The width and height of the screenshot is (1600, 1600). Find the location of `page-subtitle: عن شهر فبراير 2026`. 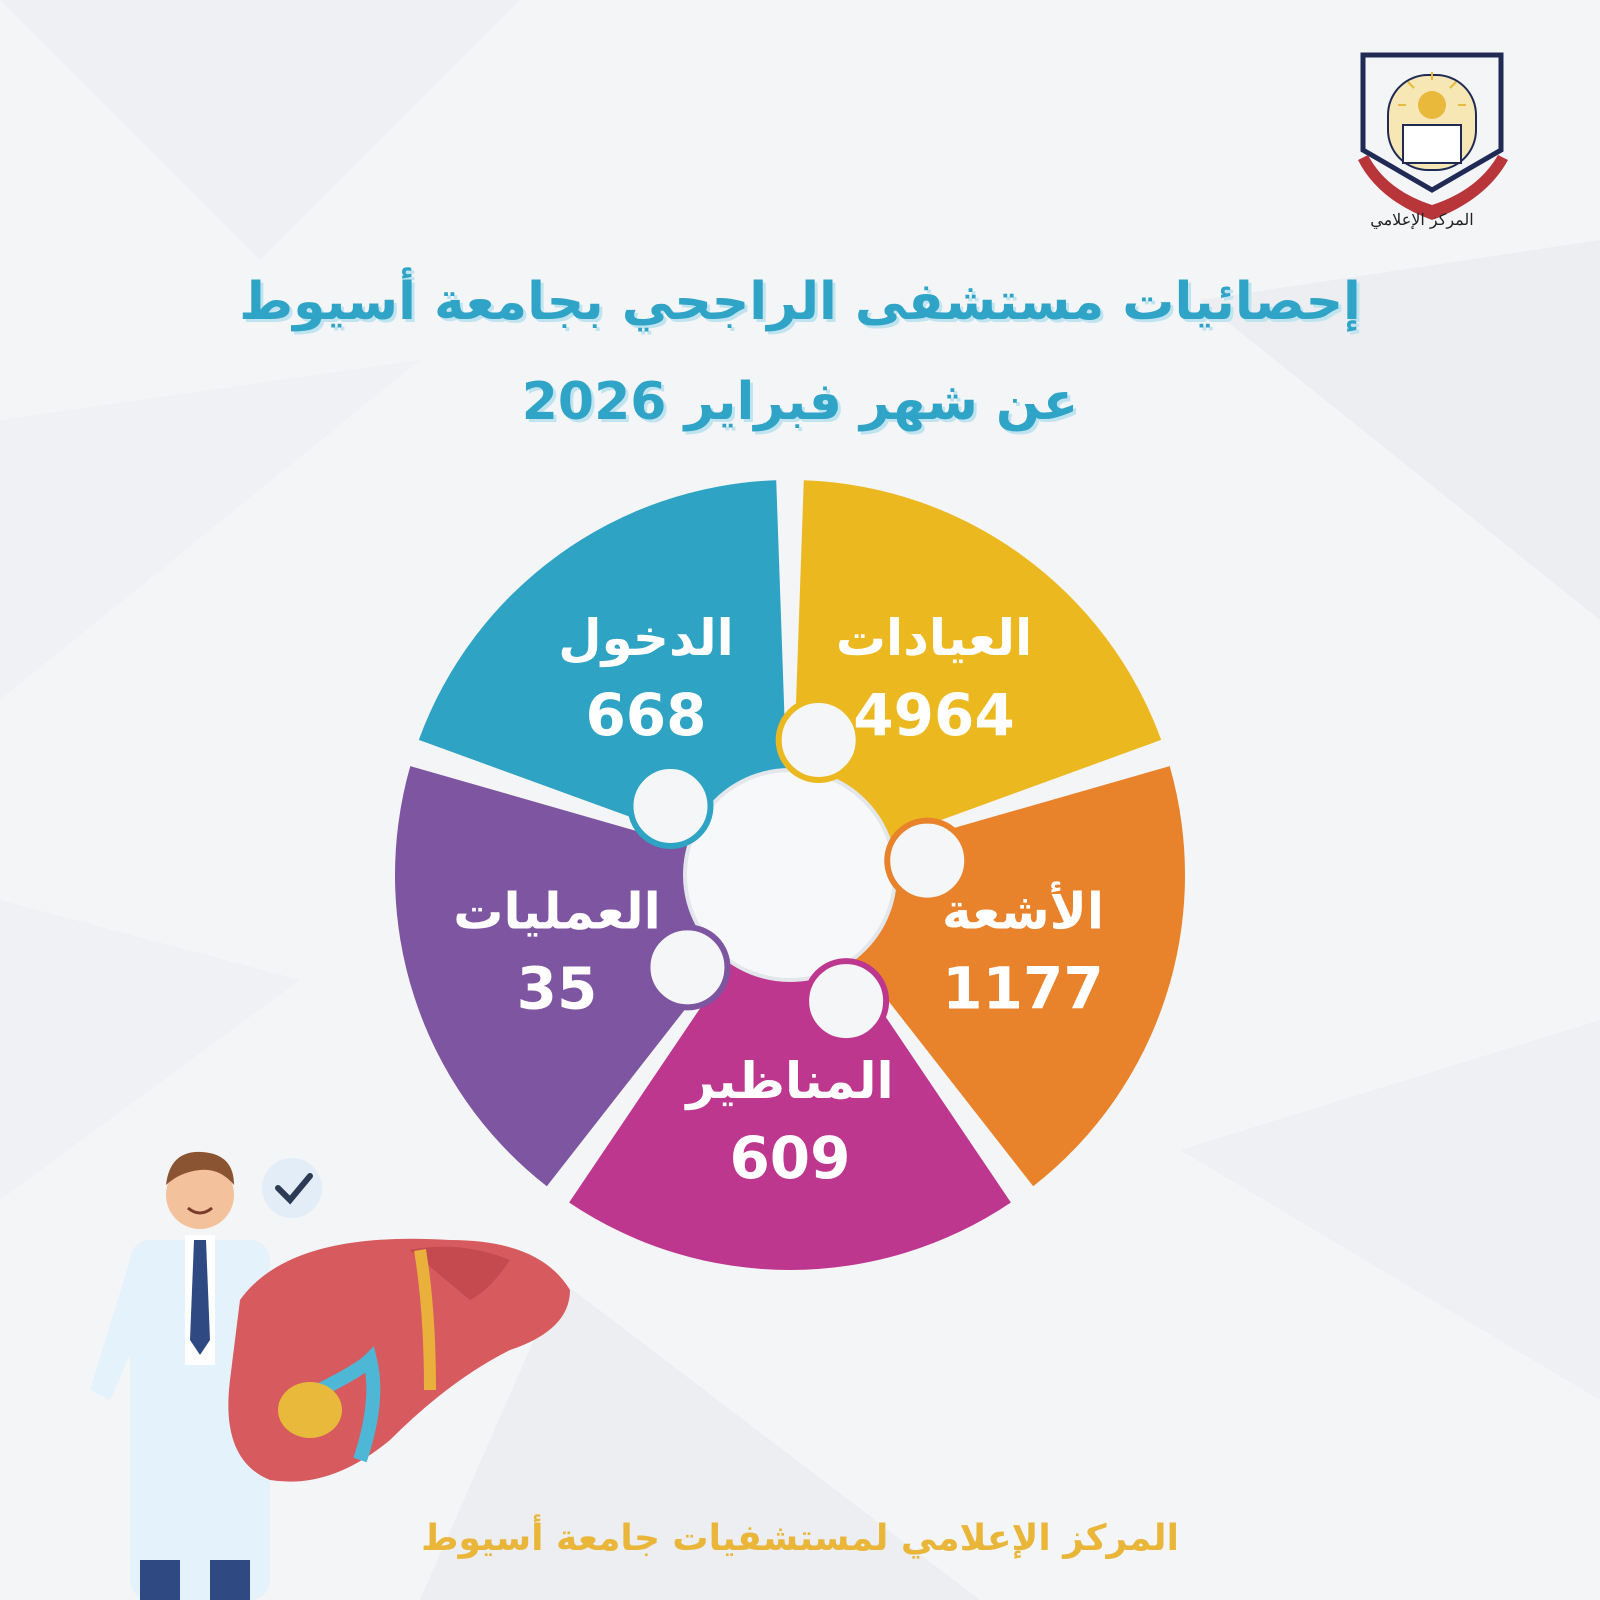

page-subtitle: عن شهر فبراير 2026 is located at coordinates (800, 402).